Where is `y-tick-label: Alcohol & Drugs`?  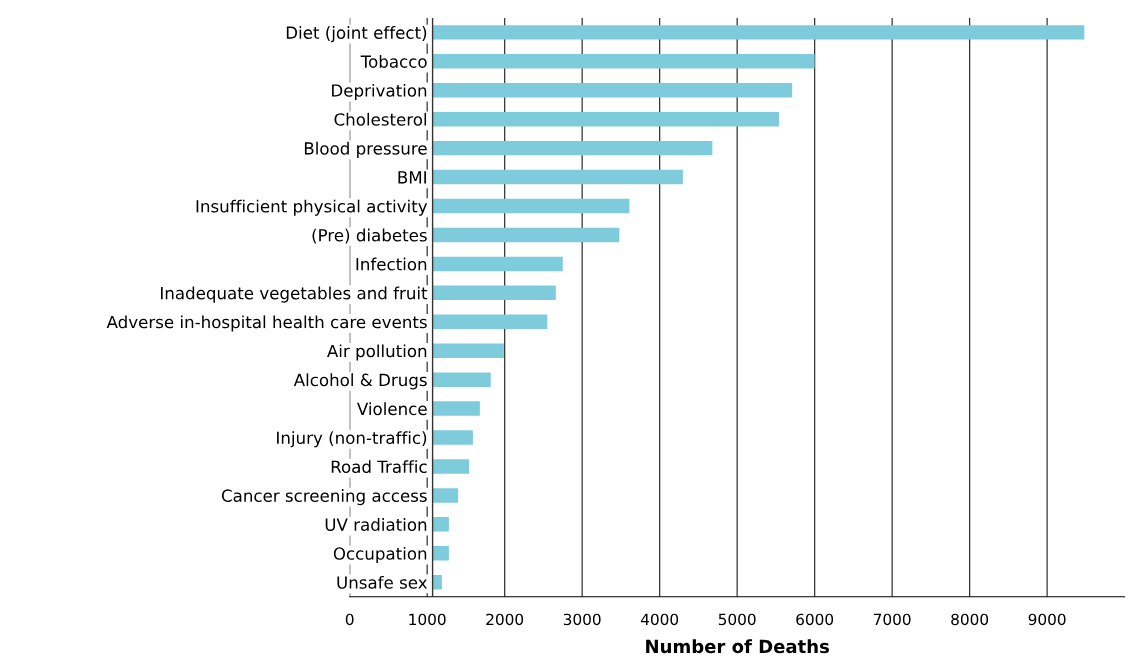 y-tick-label: Alcohol & Drugs is located at coordinates (360, 381).